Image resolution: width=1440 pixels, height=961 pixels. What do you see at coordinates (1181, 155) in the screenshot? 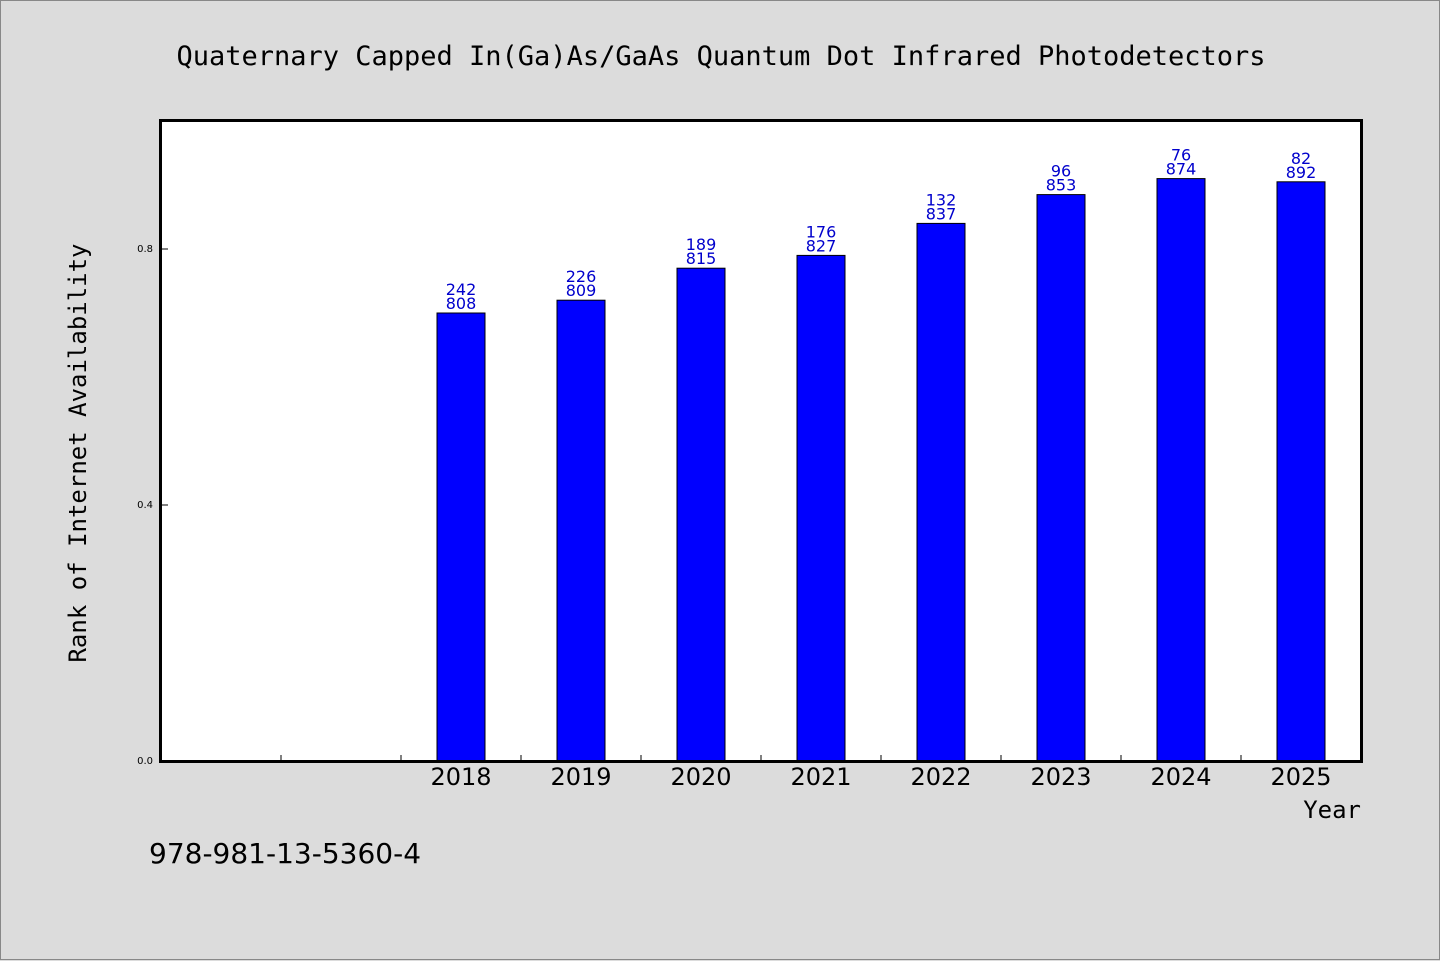
I see `bar-rank-label: 76` at bounding box center [1181, 155].